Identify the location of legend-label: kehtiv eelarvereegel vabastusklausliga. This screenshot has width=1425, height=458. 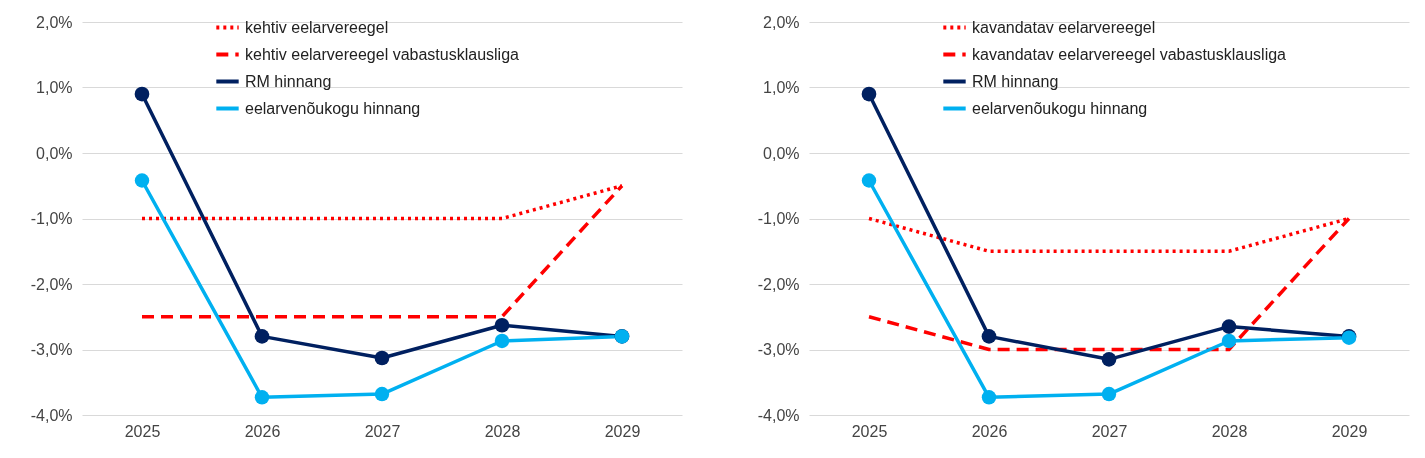
(382, 54).